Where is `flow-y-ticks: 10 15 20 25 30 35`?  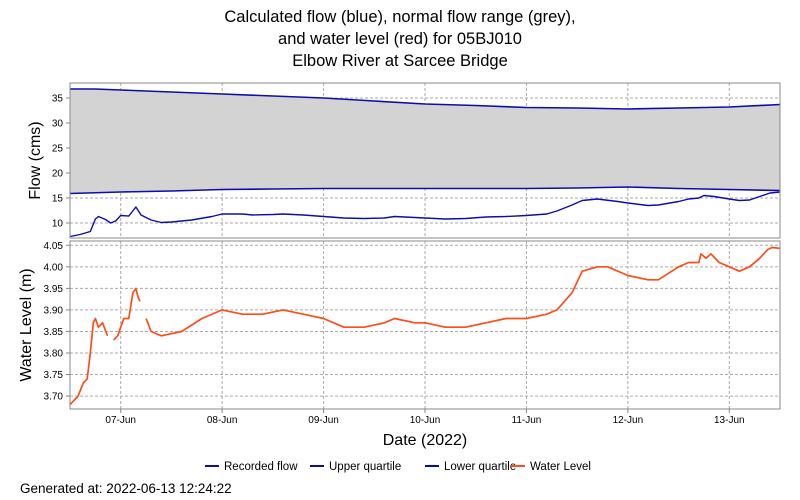 flow-y-ticks: 10 15 20 25 30 35 is located at coordinates (61, 162).